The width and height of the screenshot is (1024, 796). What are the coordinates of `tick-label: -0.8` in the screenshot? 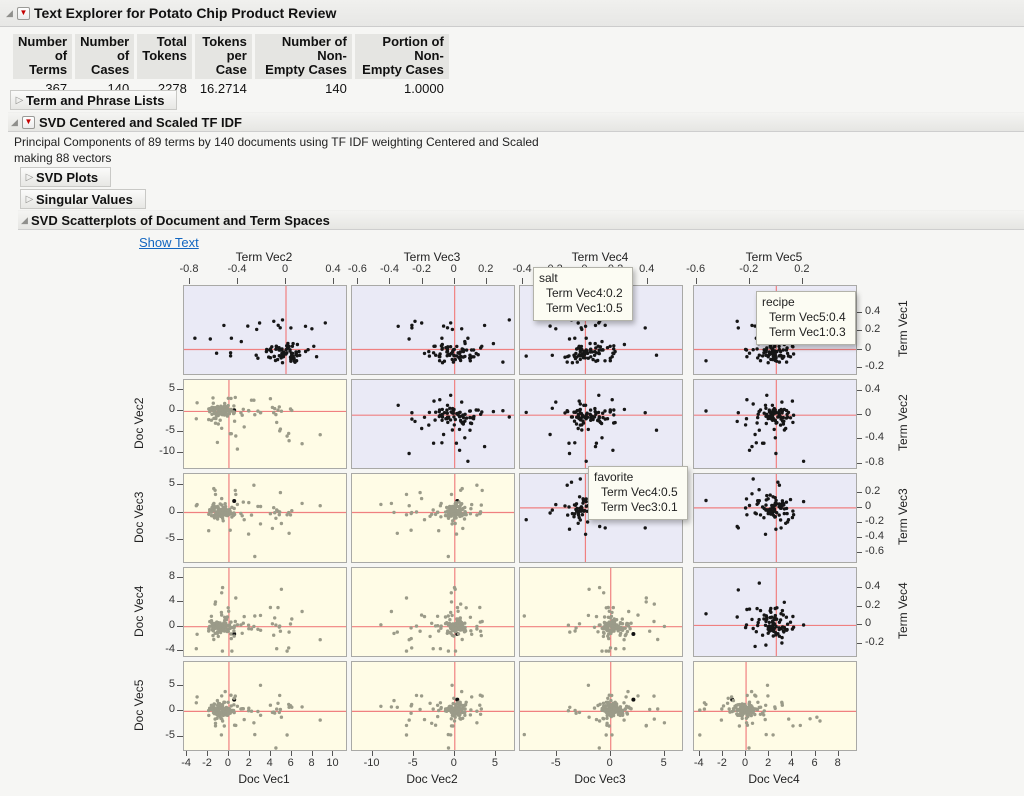 It's located at (189, 269).